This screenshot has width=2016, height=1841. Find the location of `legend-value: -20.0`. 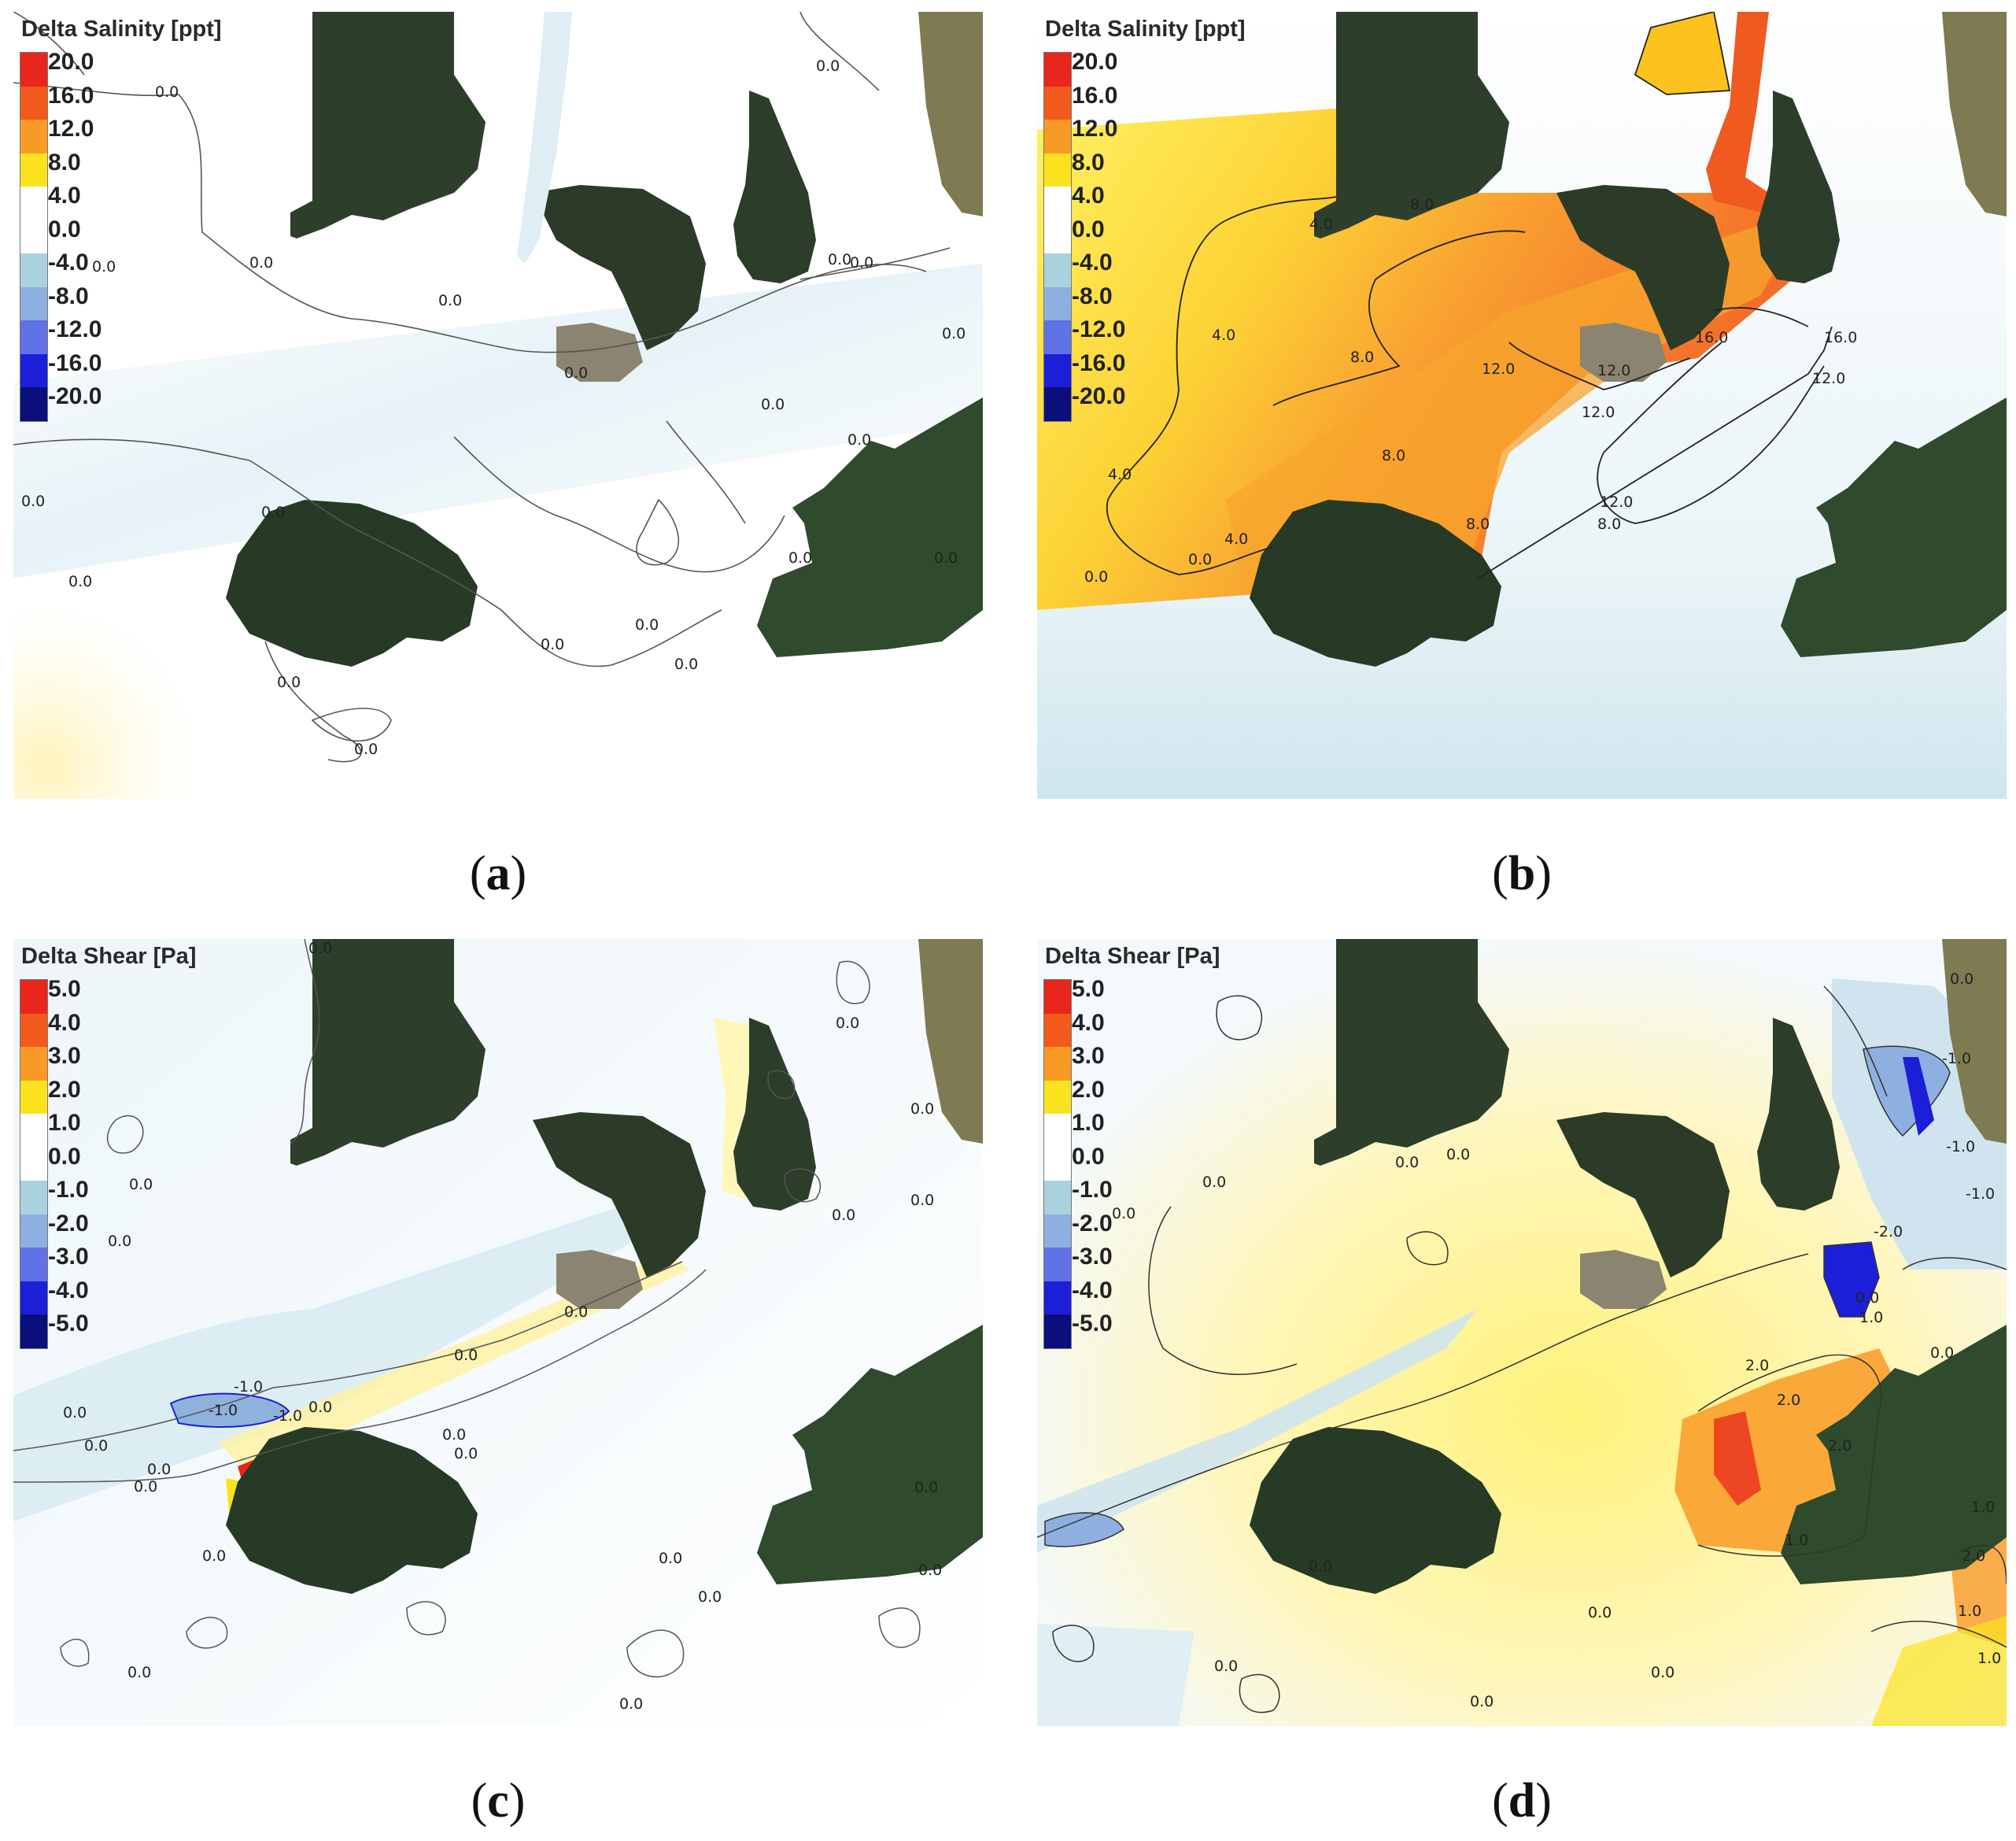

legend-value: -20.0 is located at coordinates (1099, 396).